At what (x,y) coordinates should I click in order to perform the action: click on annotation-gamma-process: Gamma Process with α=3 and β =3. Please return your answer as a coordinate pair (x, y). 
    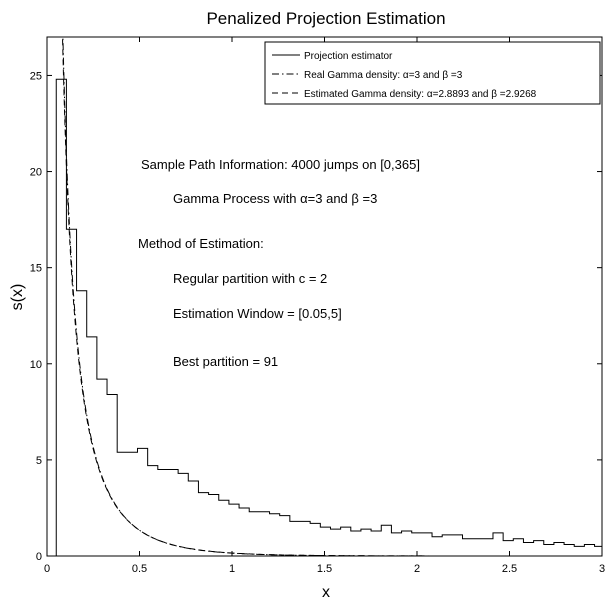
    Looking at the image, I should click on (275, 198).